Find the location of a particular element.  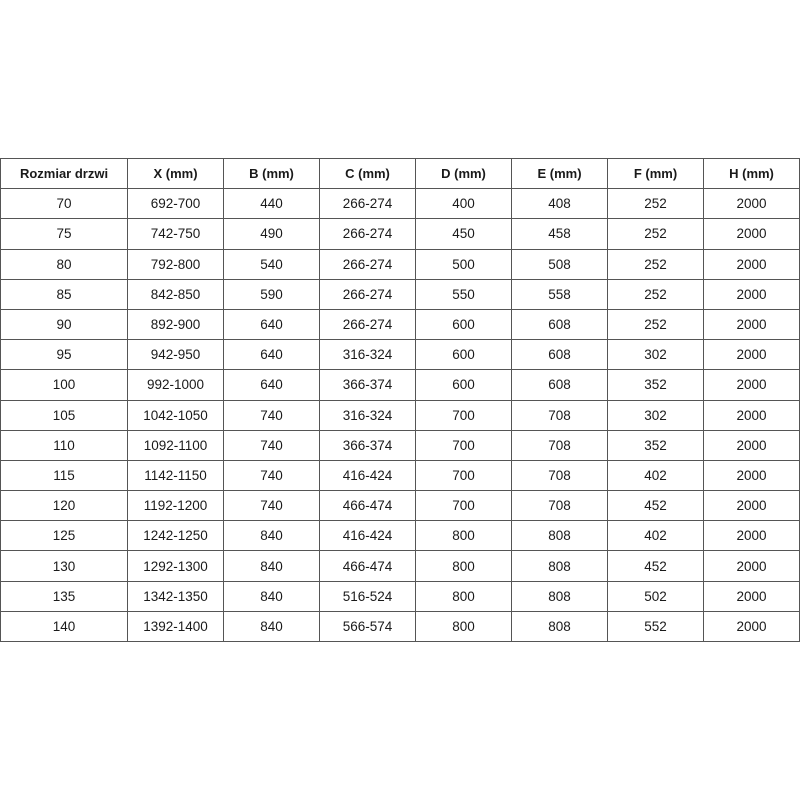

table-cell: 558 is located at coordinates (559, 294).